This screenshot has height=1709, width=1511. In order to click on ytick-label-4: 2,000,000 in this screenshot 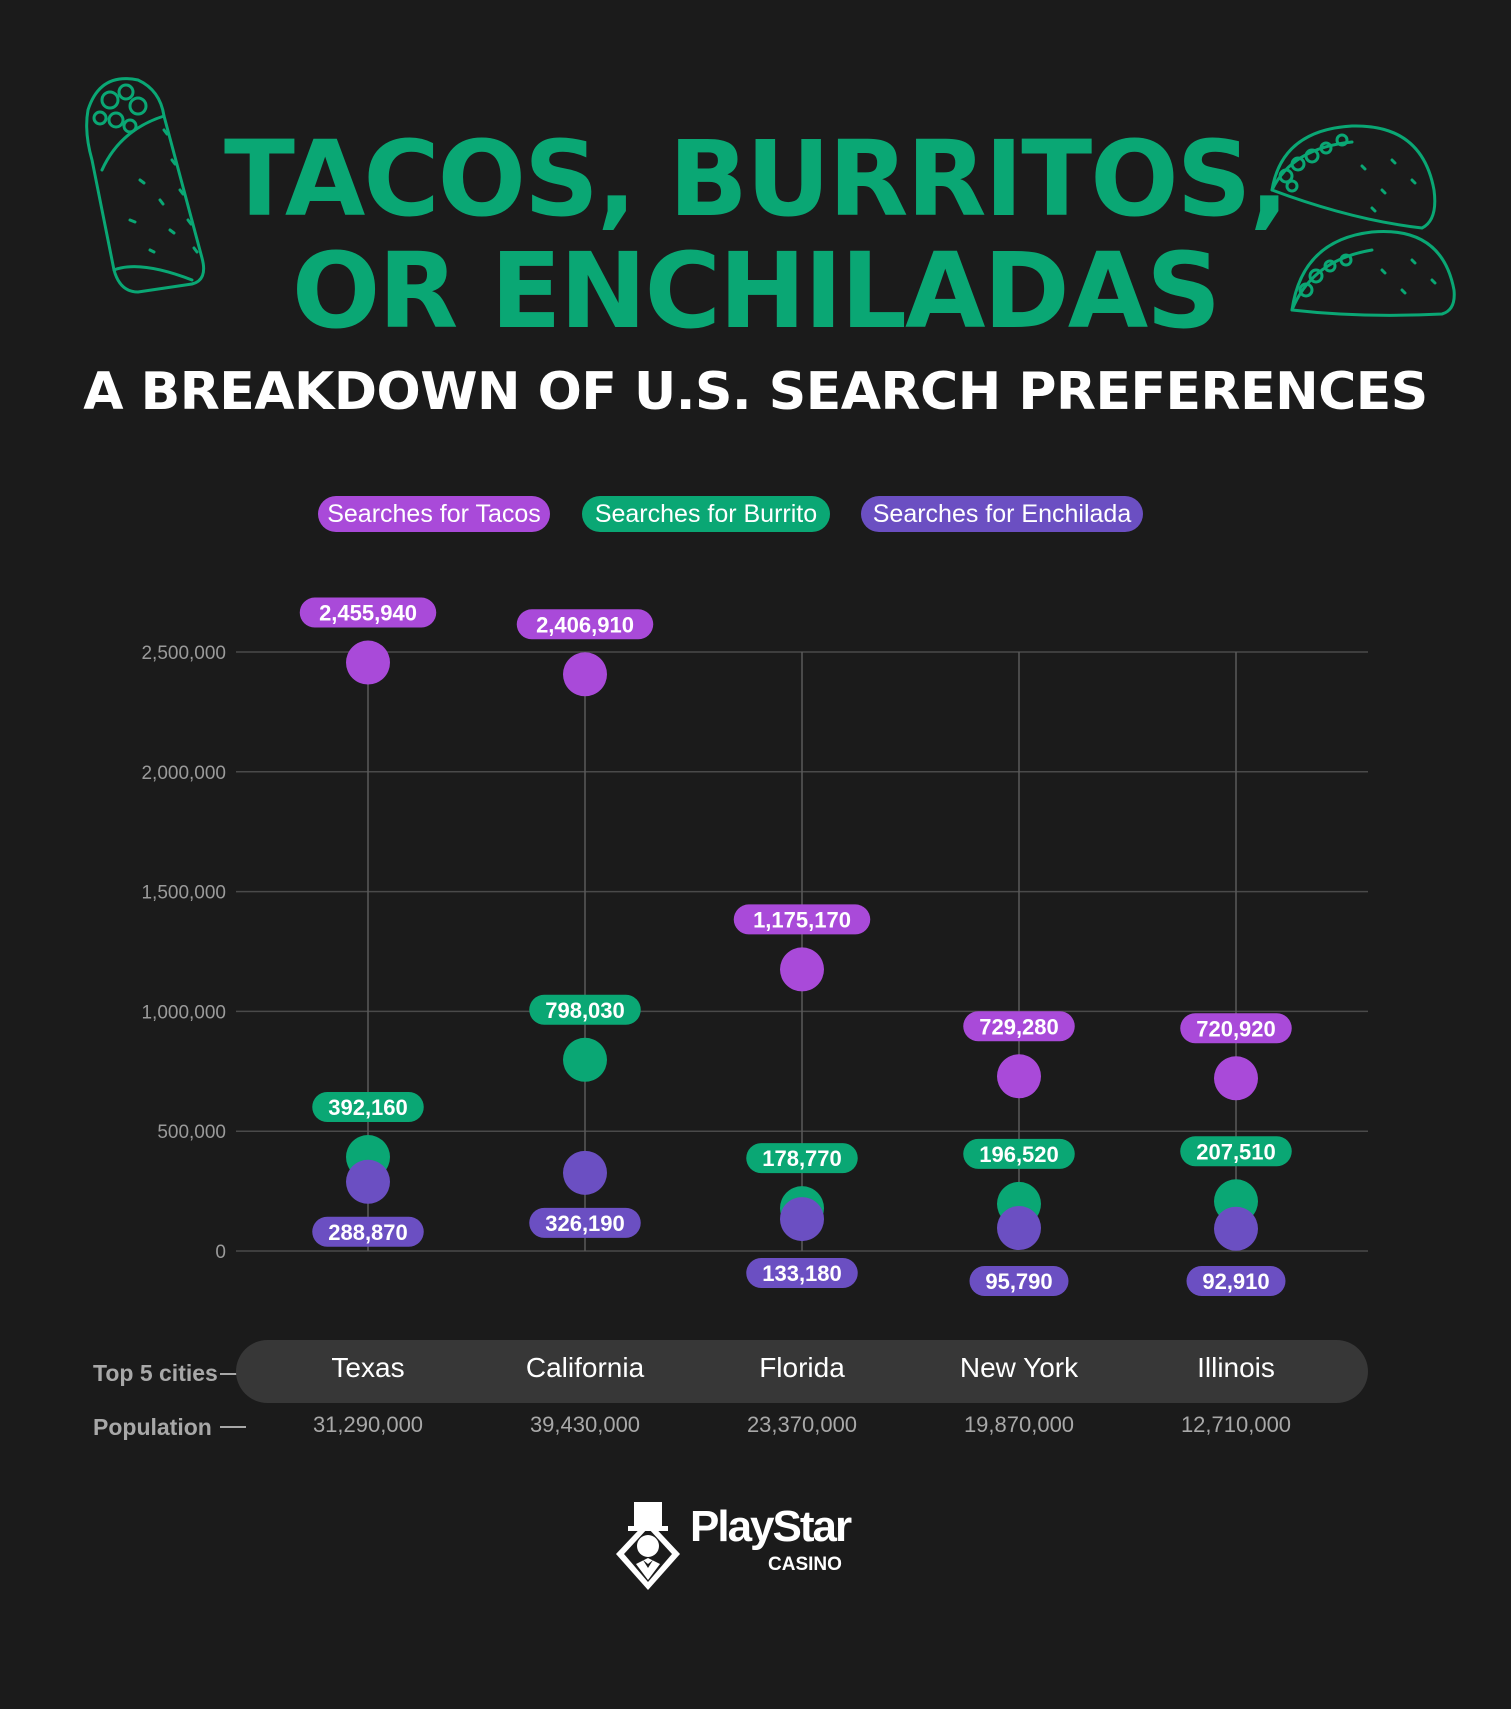, I will do `click(183, 773)`.